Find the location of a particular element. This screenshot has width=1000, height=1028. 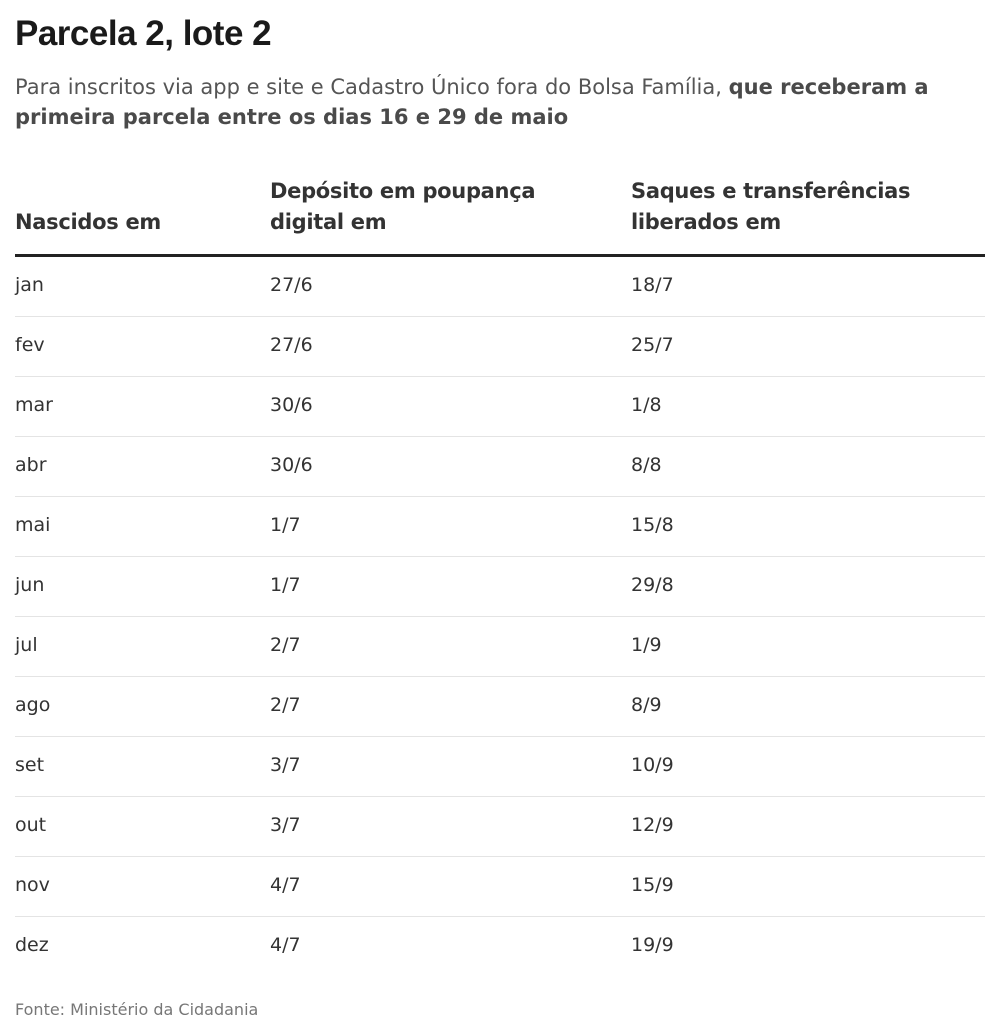

cell-withdrawal-date: 1/8 is located at coordinates (646, 405).